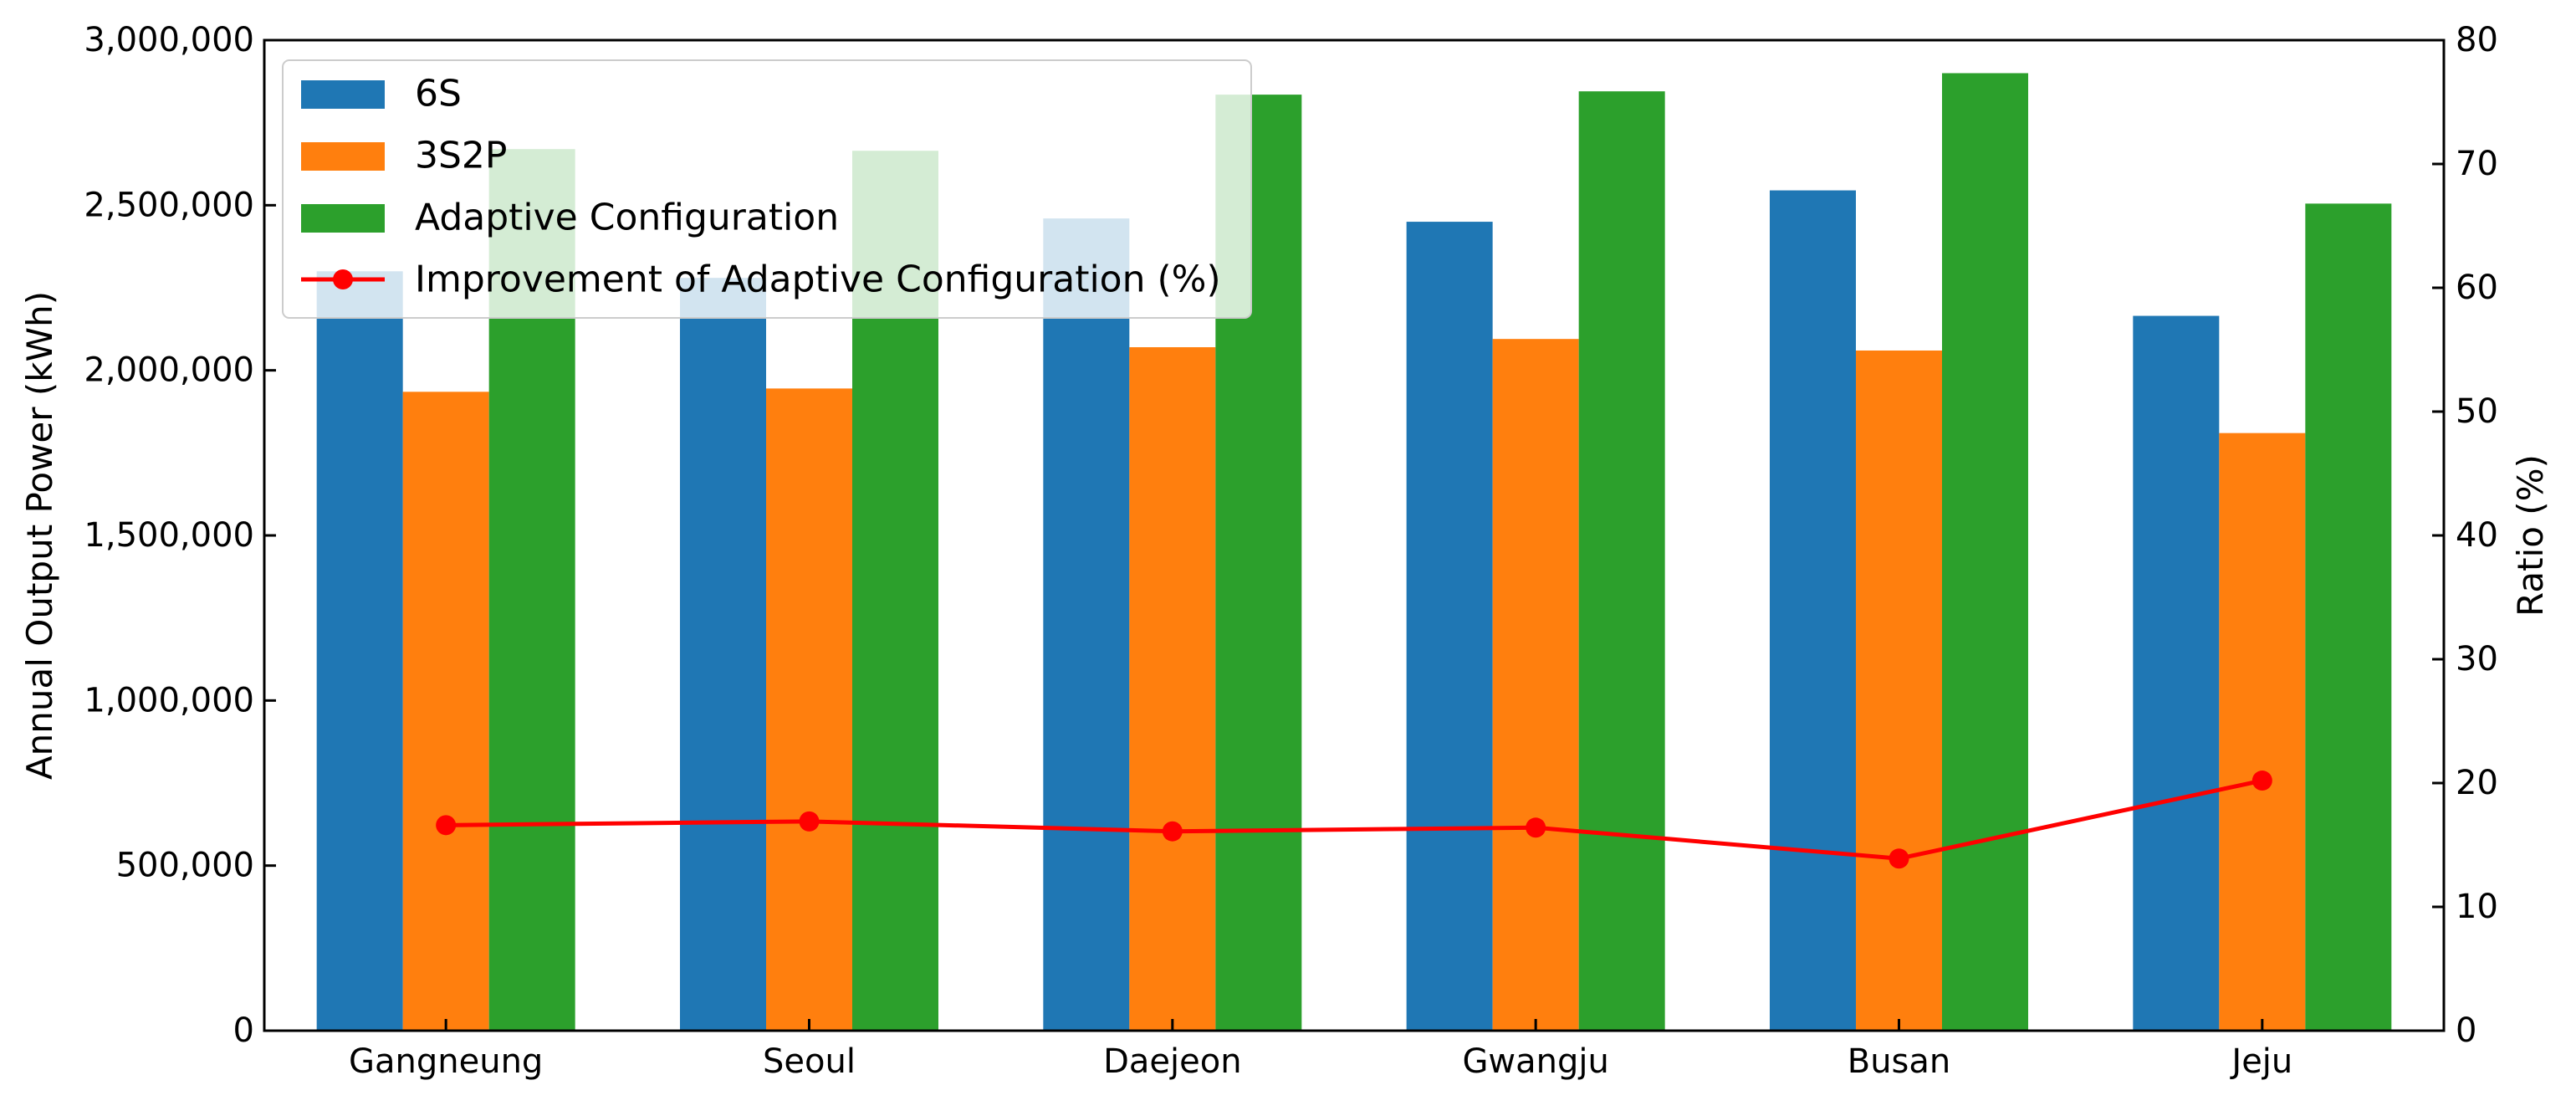  I want to click on bar-adaptive-configuration-gwangju, so click(1621, 561).